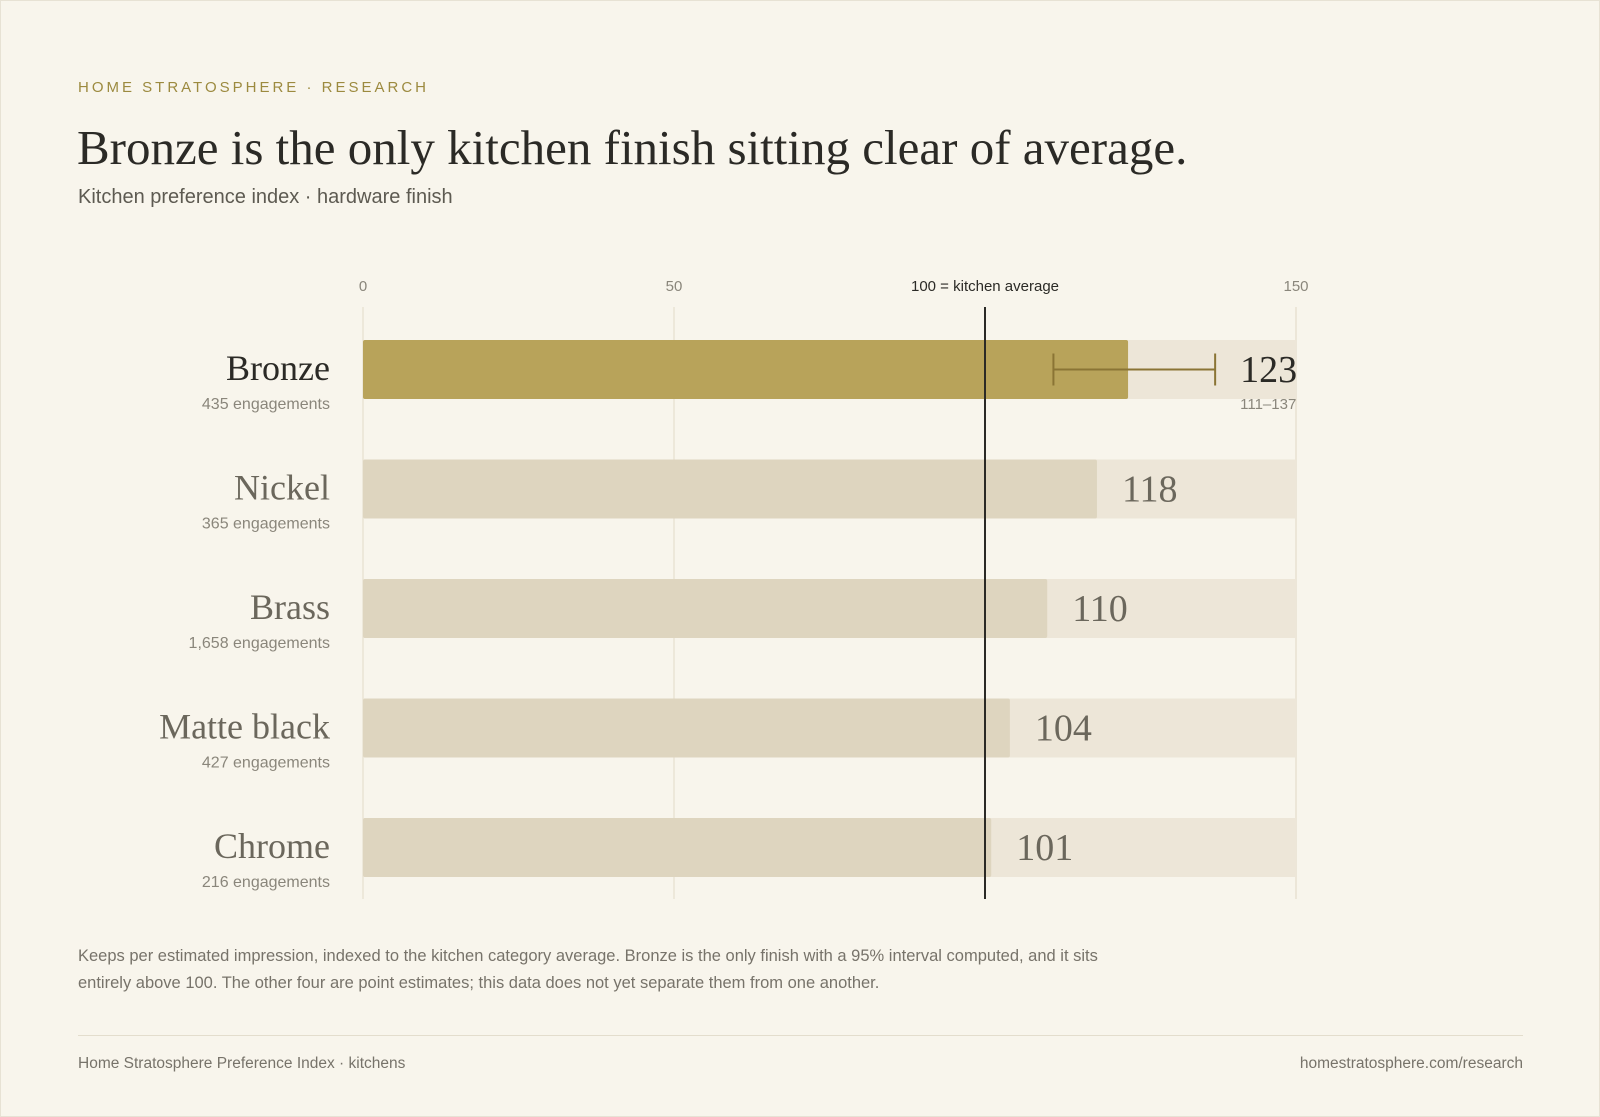  What do you see at coordinates (1044, 848) in the screenshot?
I see `value-label-chrome: 101` at bounding box center [1044, 848].